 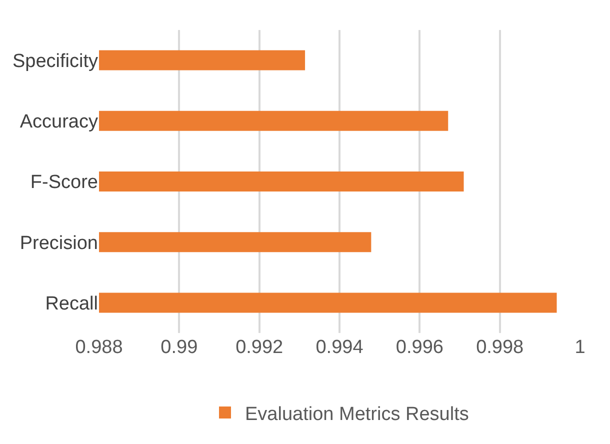 What do you see at coordinates (55, 61) in the screenshot?
I see `y-tick-label: Specificity` at bounding box center [55, 61].